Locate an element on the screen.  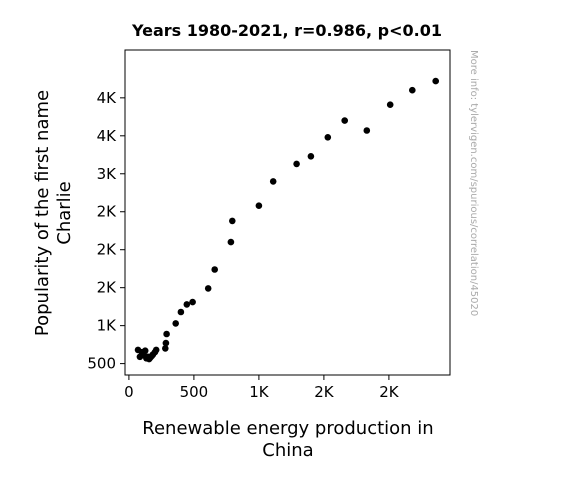
x-tick-label-4: 2K is located at coordinates (389, 392).